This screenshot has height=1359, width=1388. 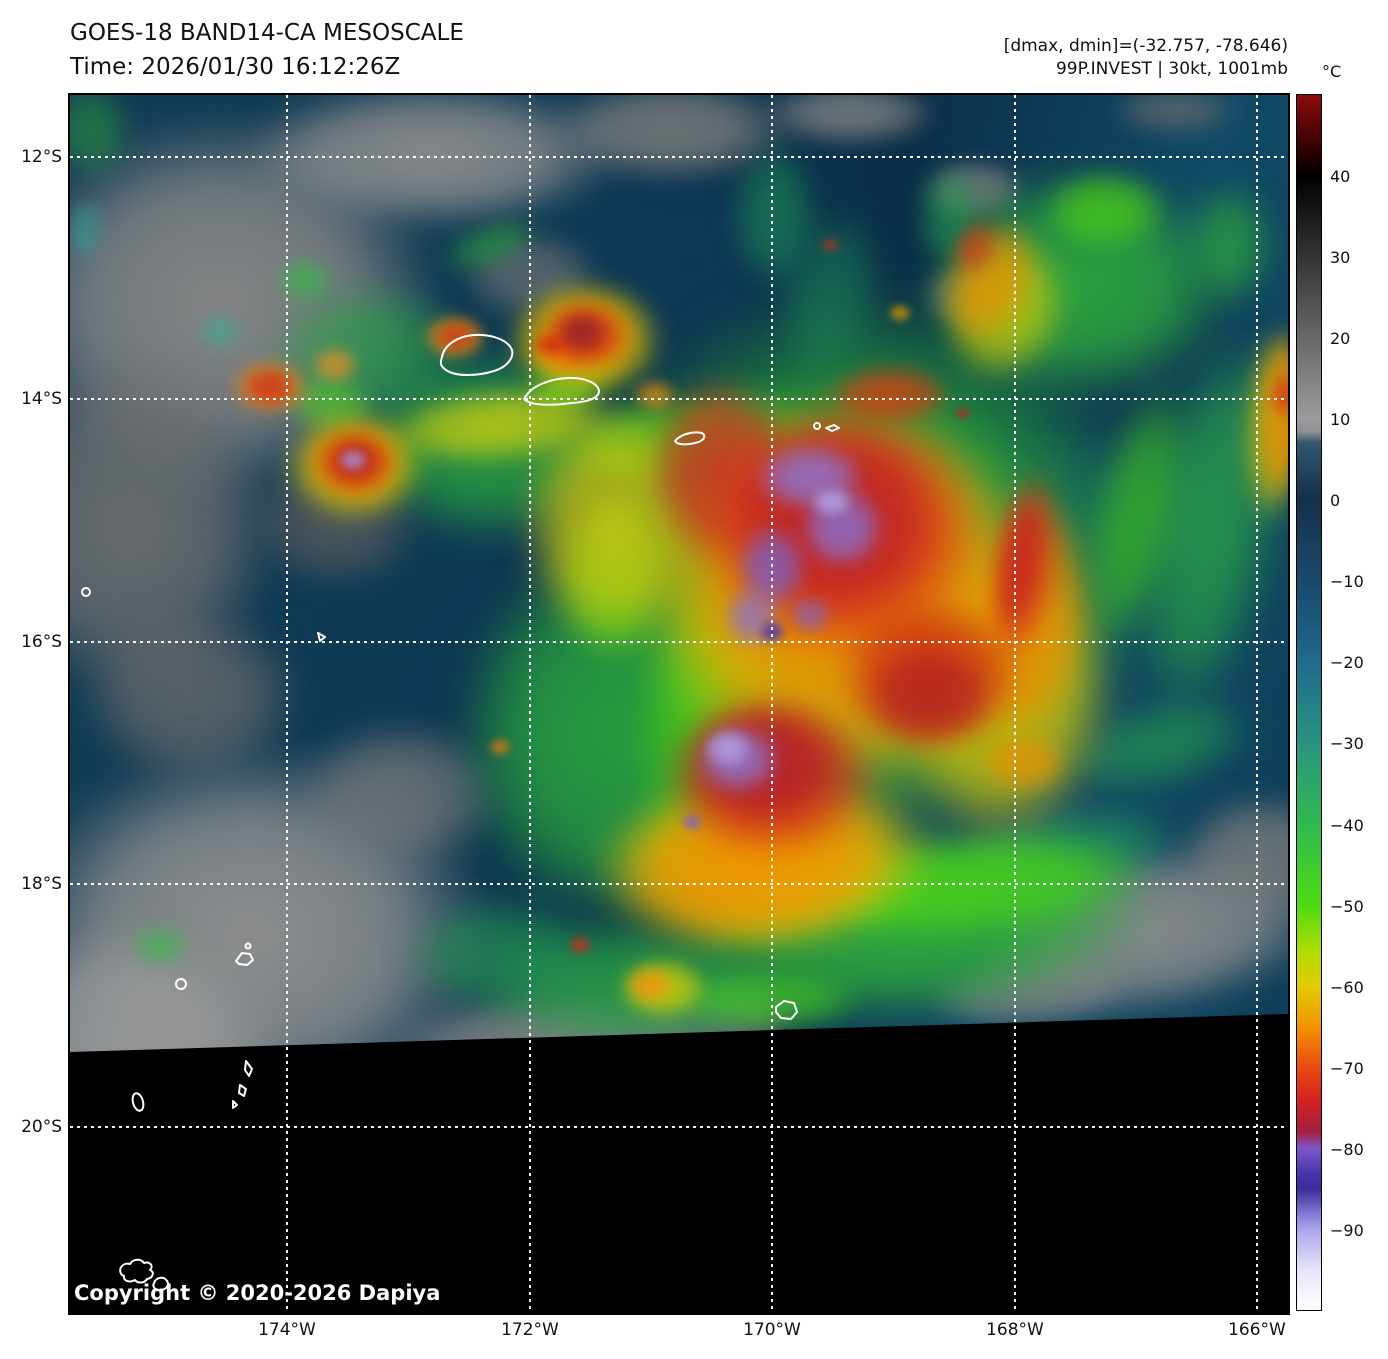 What do you see at coordinates (257, 1293) in the screenshot?
I see `copyright-text: Copyright © 2020-2026 Dapiya` at bounding box center [257, 1293].